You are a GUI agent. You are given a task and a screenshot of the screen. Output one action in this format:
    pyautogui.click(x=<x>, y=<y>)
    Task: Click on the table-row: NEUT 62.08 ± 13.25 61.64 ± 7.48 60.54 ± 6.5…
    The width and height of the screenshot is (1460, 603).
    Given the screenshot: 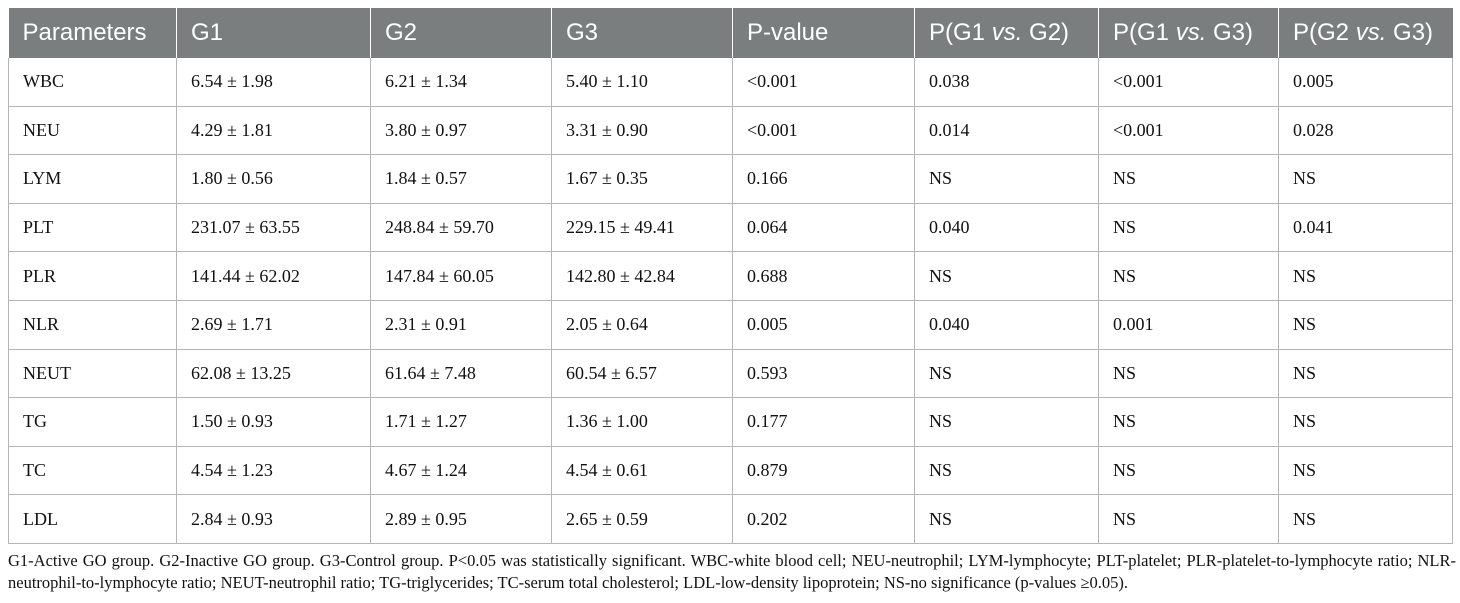 What is the action you would take?
    pyautogui.click(x=730, y=373)
    